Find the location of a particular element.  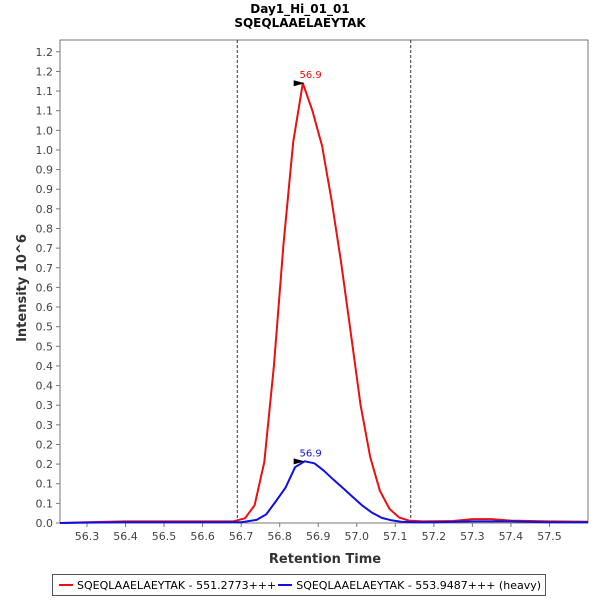

series-line-heavy is located at coordinates (323, 492).